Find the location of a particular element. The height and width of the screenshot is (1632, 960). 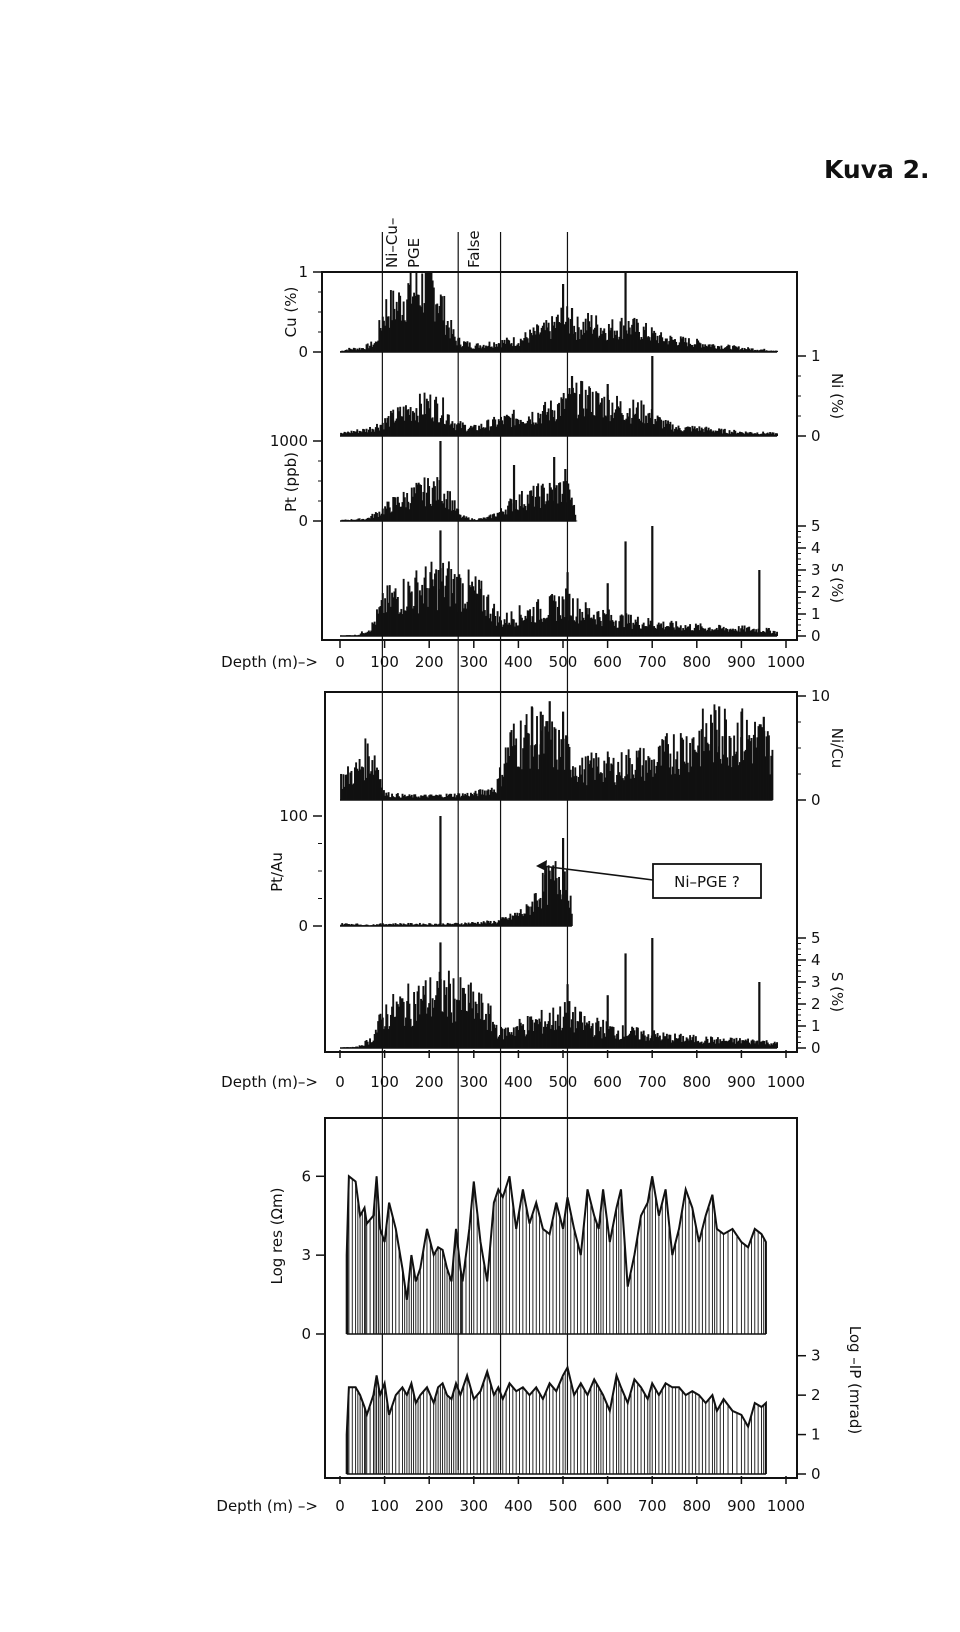

y-axis-label: S (%) is located at coordinates (837, 583).